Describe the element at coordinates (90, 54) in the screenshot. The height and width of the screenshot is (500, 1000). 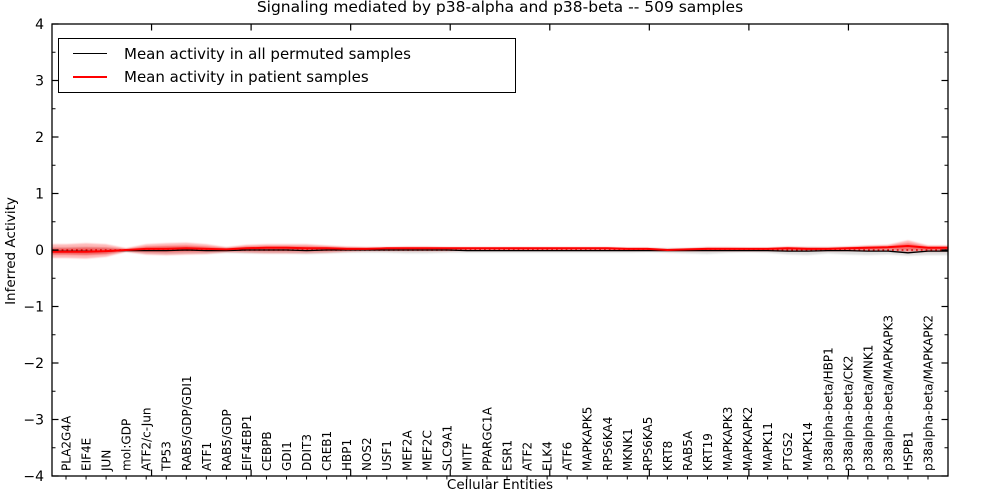
I see `legend-line-black` at that location.